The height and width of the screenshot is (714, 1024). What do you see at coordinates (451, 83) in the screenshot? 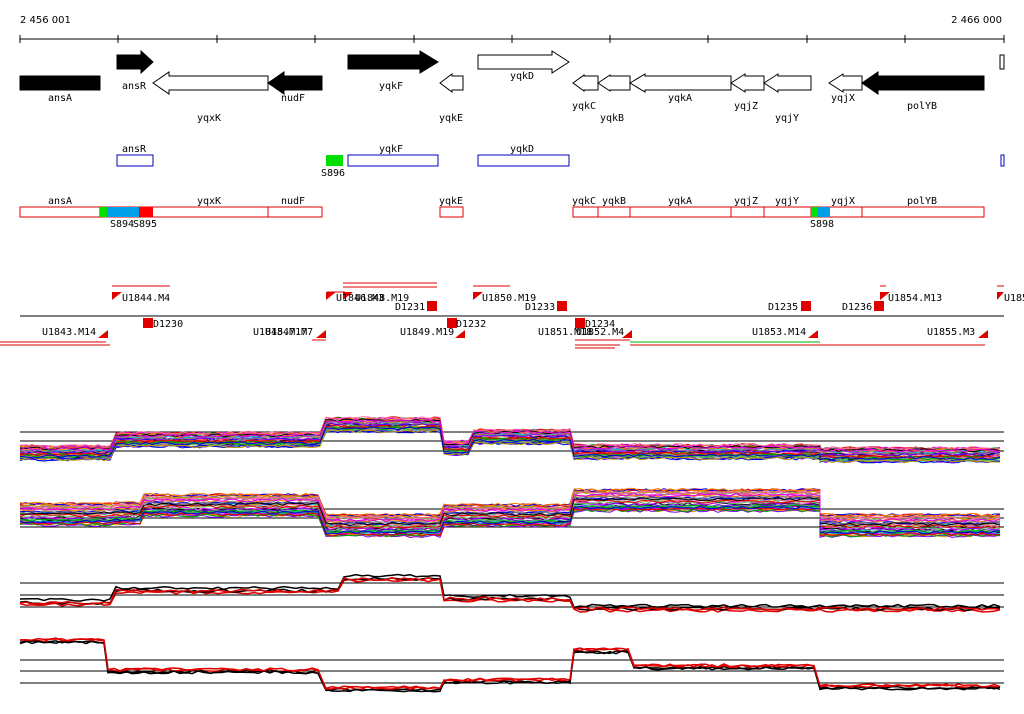
I see `gene-yqkE` at bounding box center [451, 83].